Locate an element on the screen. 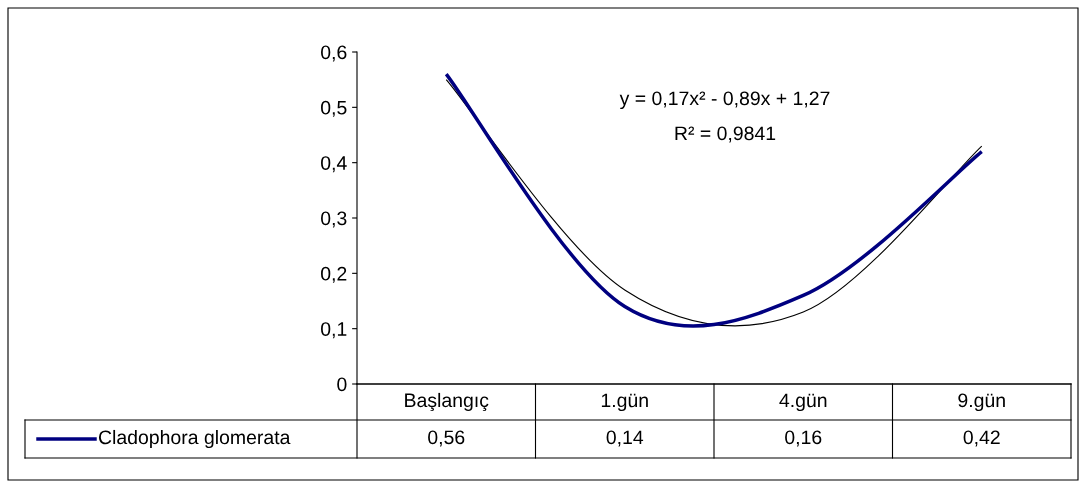 The width and height of the screenshot is (1086, 488). annotation: R² = 0,9841 is located at coordinates (725, 134).